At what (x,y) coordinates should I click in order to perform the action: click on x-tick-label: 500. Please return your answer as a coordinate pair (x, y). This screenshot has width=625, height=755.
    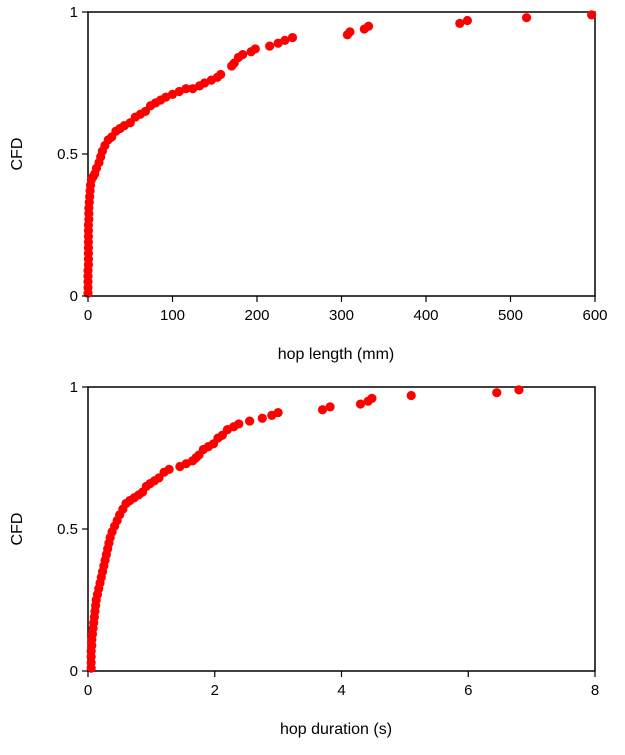
    Looking at the image, I should click on (510, 315).